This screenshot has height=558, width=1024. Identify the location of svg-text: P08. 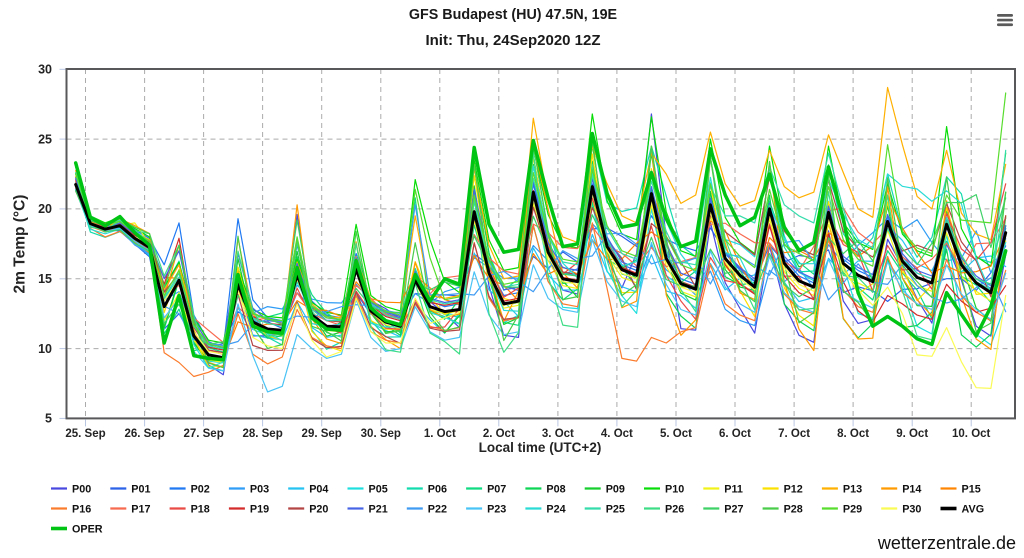
(555, 490).